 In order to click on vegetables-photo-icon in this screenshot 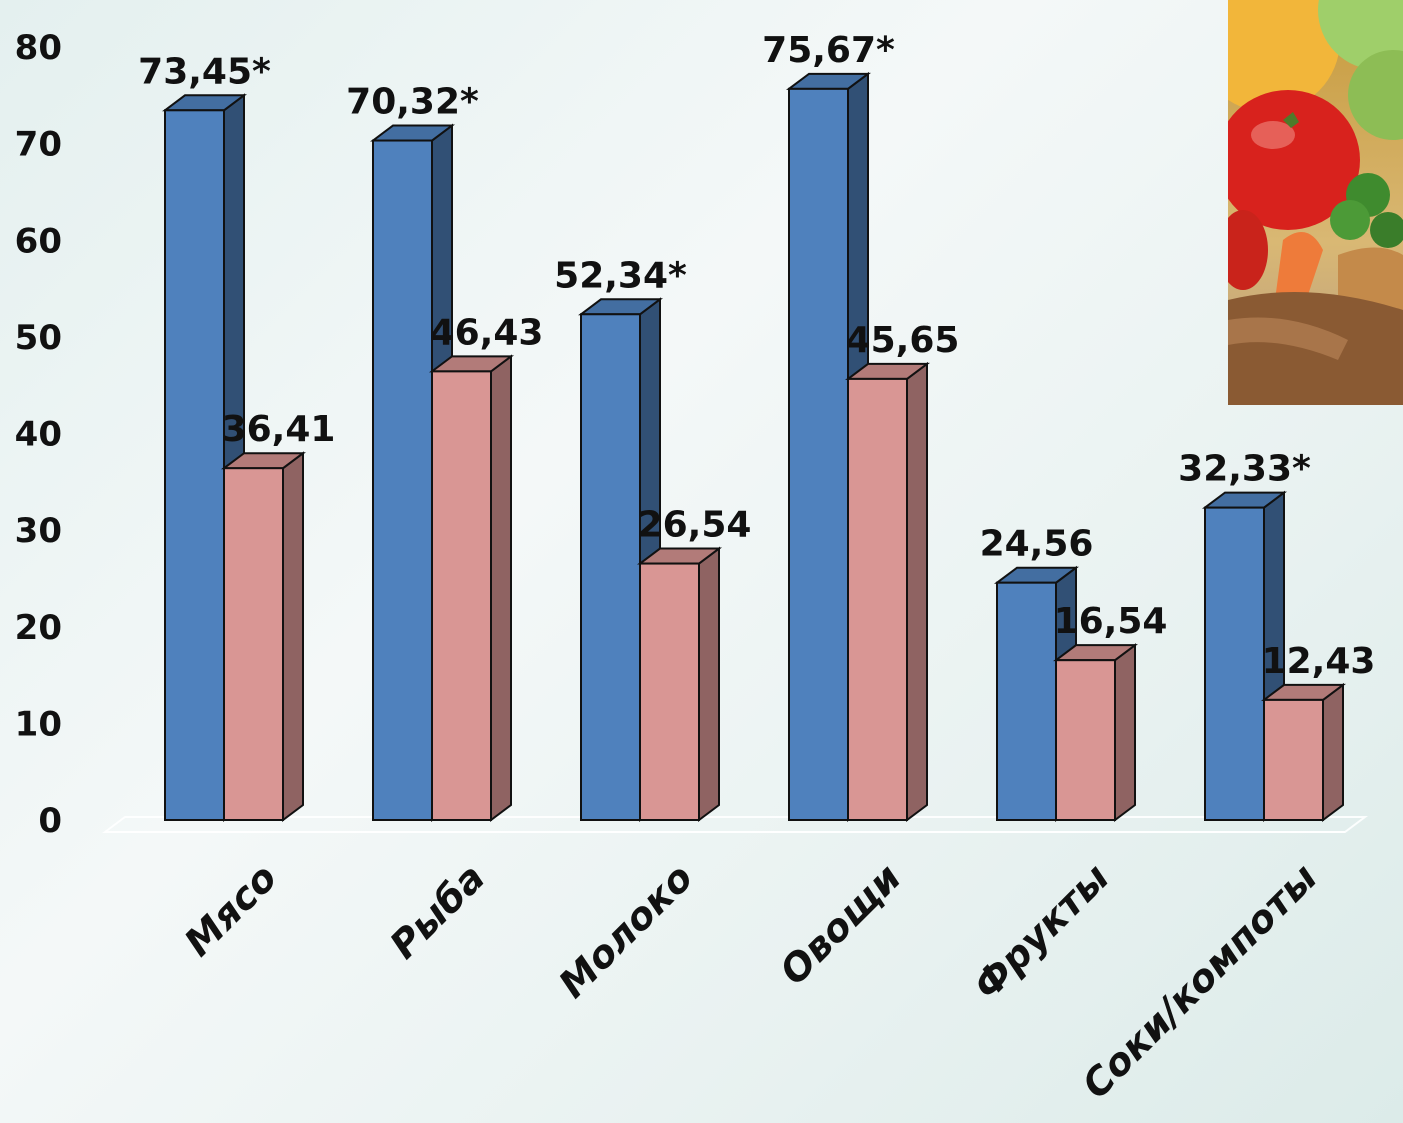, I will do `click(1315, 202)`.